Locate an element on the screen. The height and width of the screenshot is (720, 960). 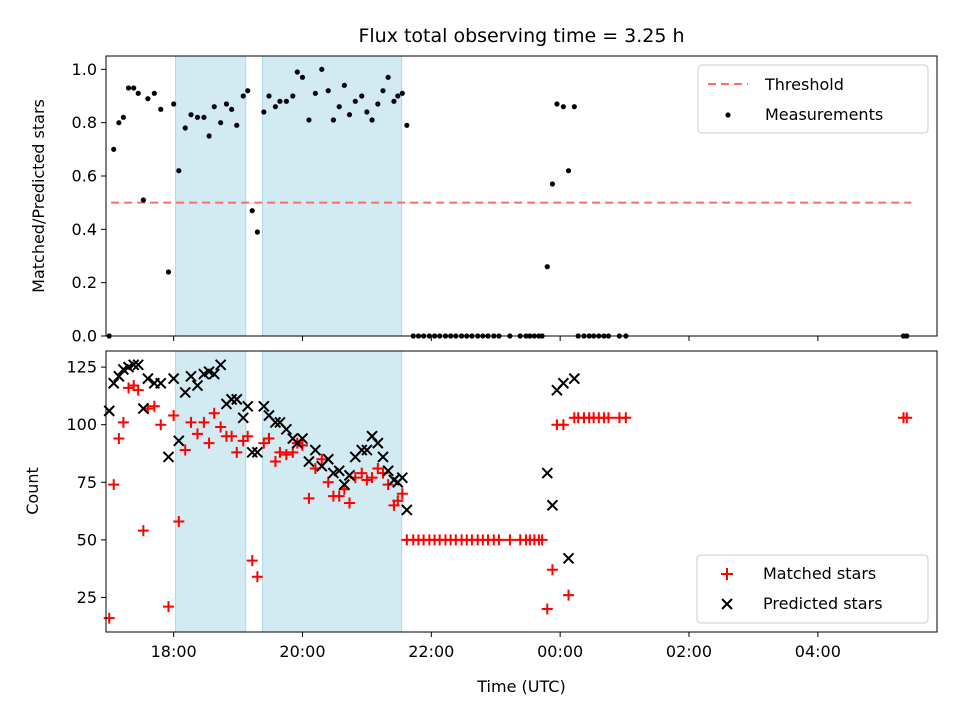
x-tick-label: 22:00 is located at coordinates (431, 651).